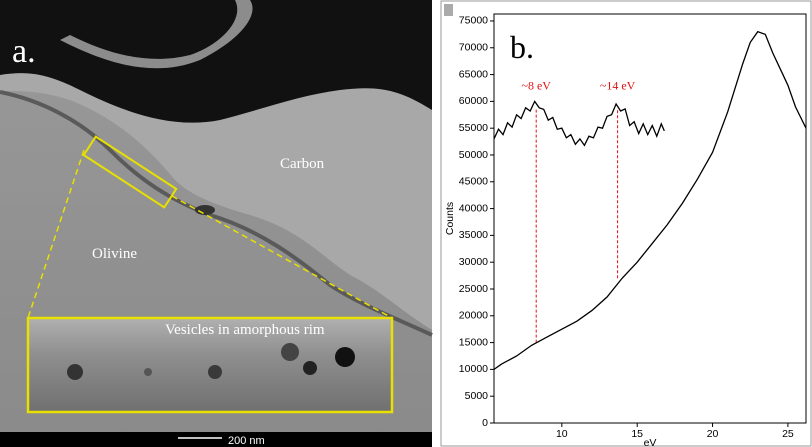  Describe the element at coordinates (473, 21) in the screenshot. I see `y-tick-label: 75000` at that location.